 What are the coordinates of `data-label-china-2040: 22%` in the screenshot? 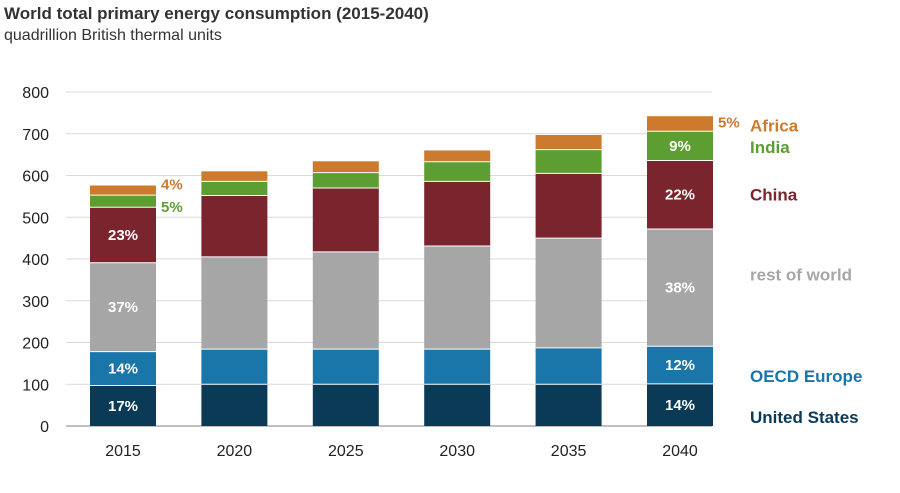 It's located at (680, 195).